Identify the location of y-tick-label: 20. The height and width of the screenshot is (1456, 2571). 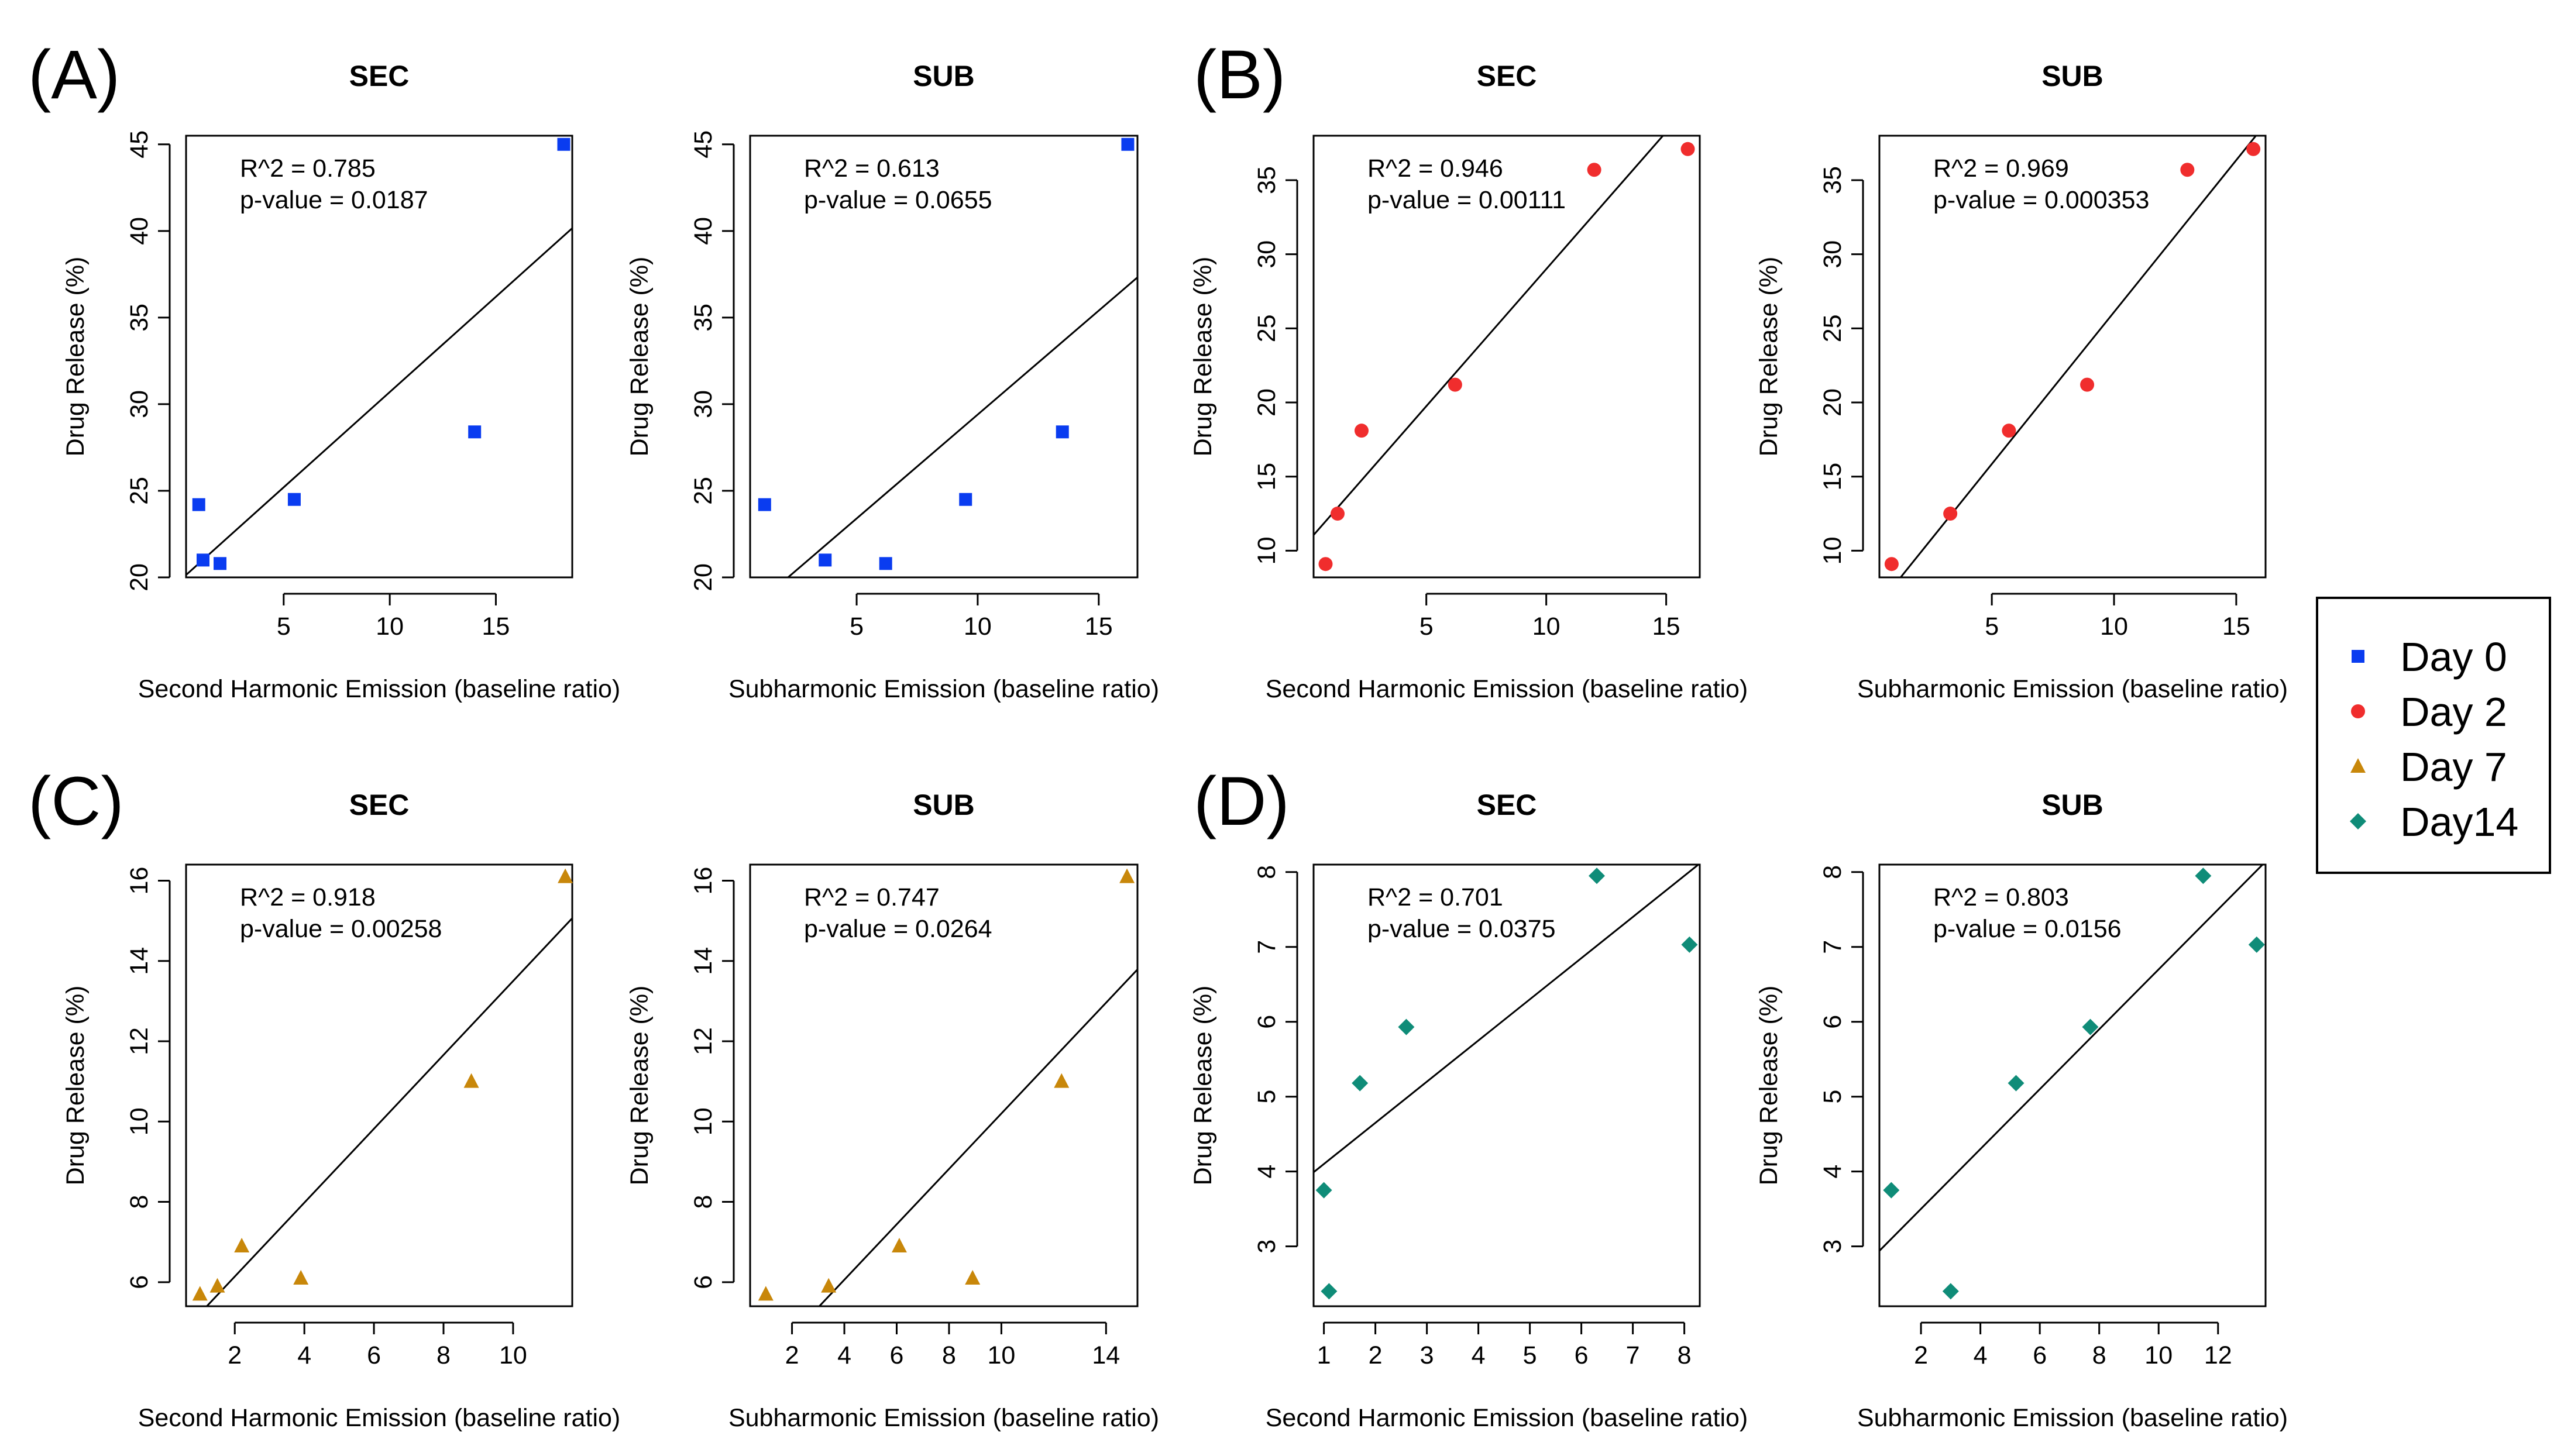
(1833, 402).